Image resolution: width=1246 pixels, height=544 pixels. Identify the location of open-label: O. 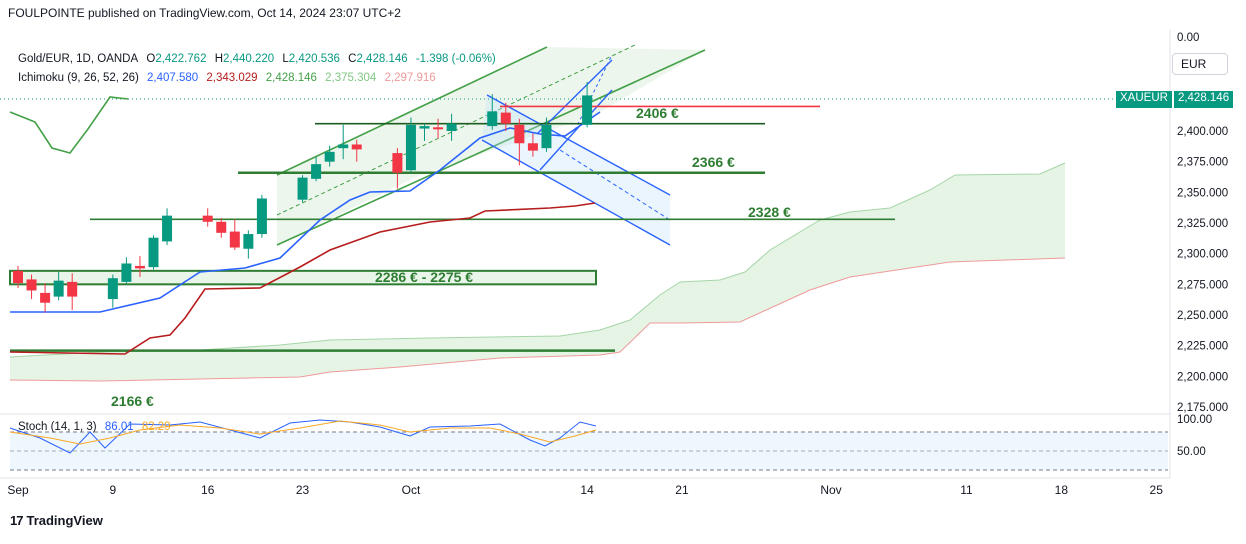
(151, 59).